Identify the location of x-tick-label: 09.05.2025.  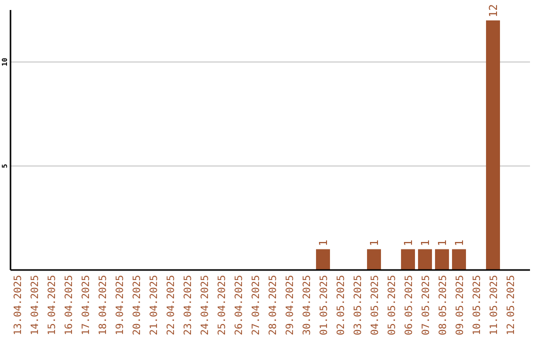
(460, 305).